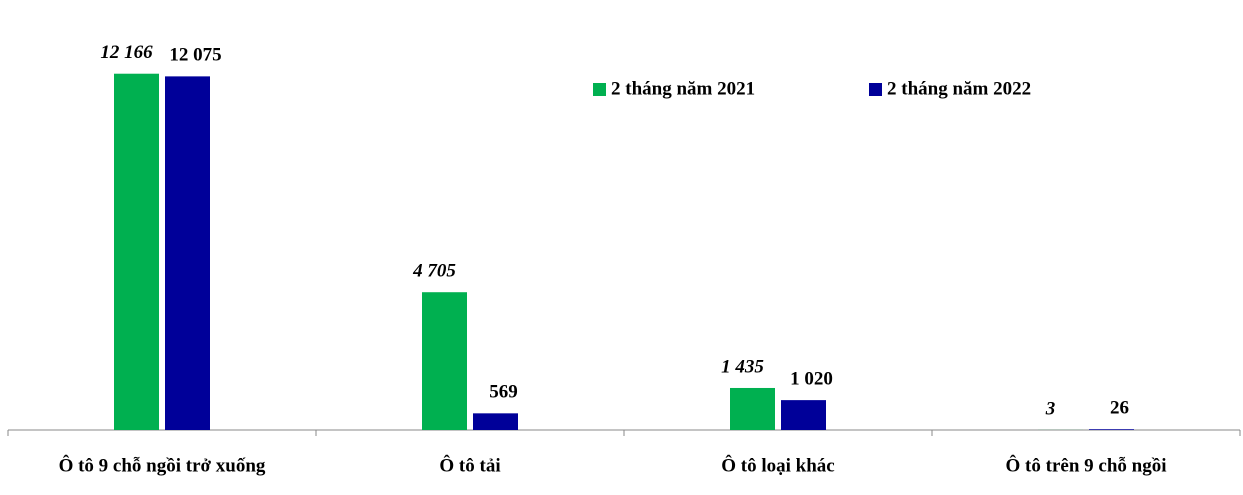 The width and height of the screenshot is (1243, 495). Describe the element at coordinates (434, 271) in the screenshot. I see `data-label: 4 705` at that location.